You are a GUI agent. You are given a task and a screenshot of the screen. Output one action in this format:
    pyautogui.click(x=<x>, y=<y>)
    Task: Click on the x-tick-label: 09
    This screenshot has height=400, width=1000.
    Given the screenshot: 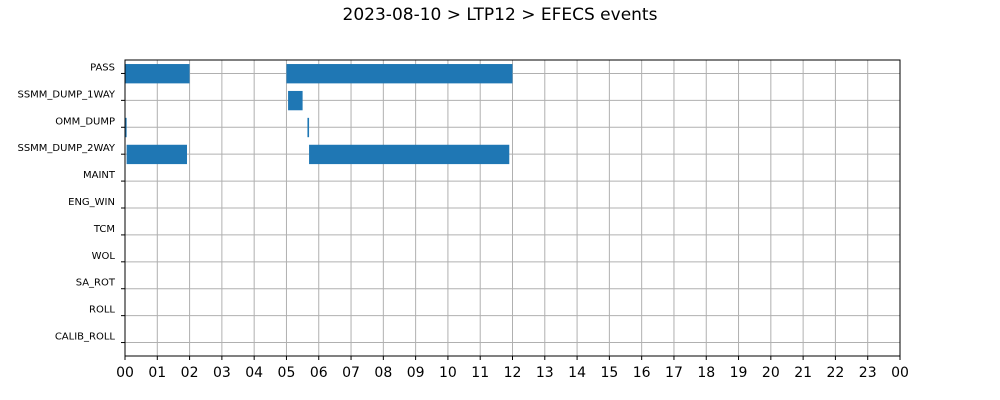 What is the action you would take?
    pyautogui.click(x=416, y=373)
    